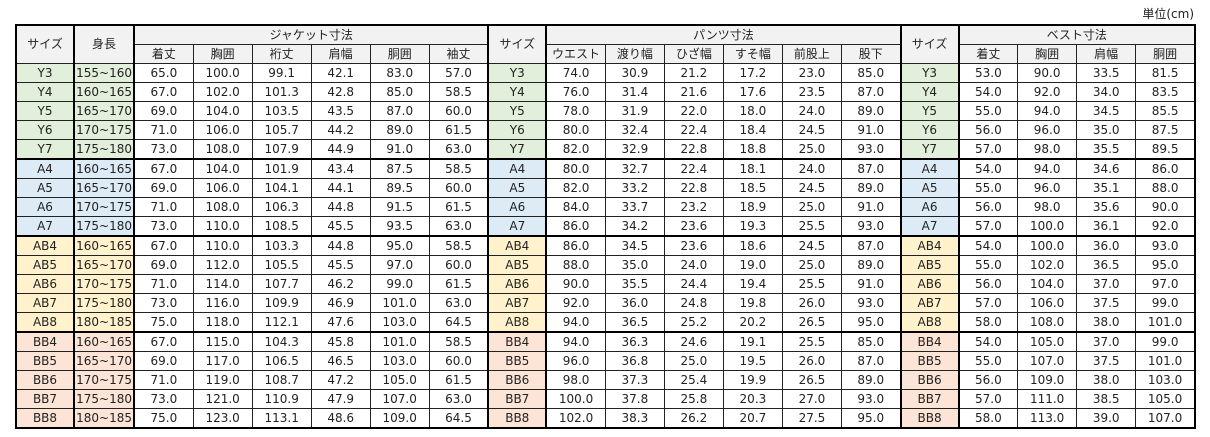  I want to click on pants-cell: 19.0, so click(752, 265).